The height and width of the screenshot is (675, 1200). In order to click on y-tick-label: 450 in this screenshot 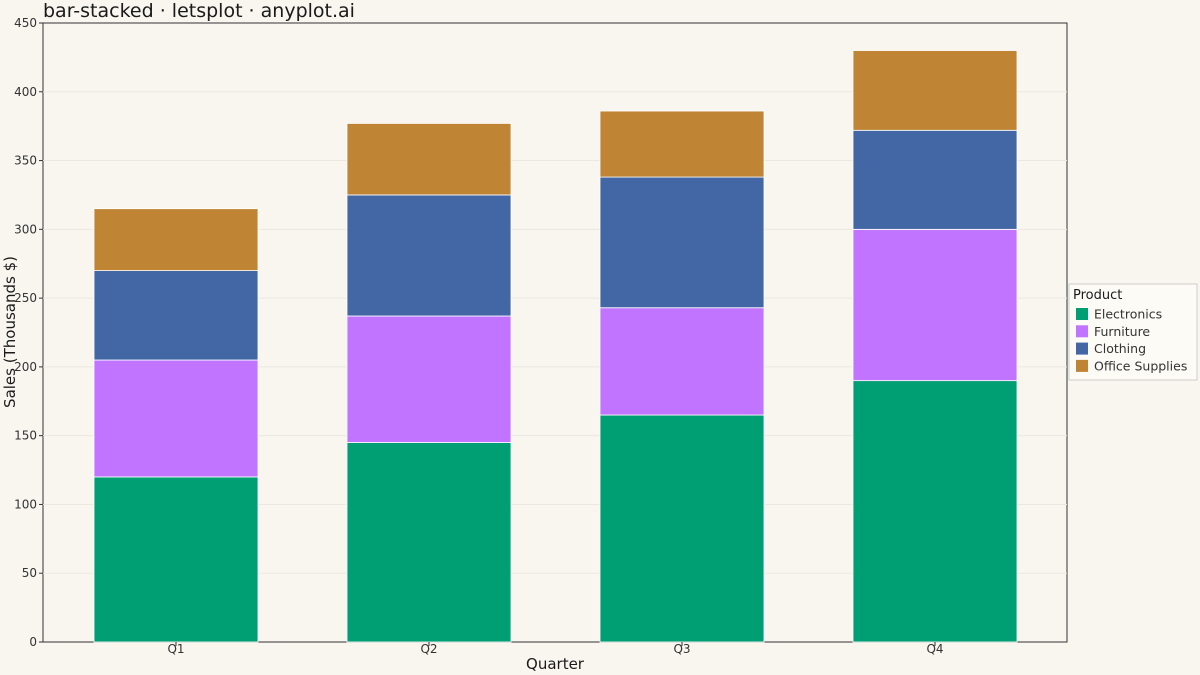, I will do `click(25, 23)`.